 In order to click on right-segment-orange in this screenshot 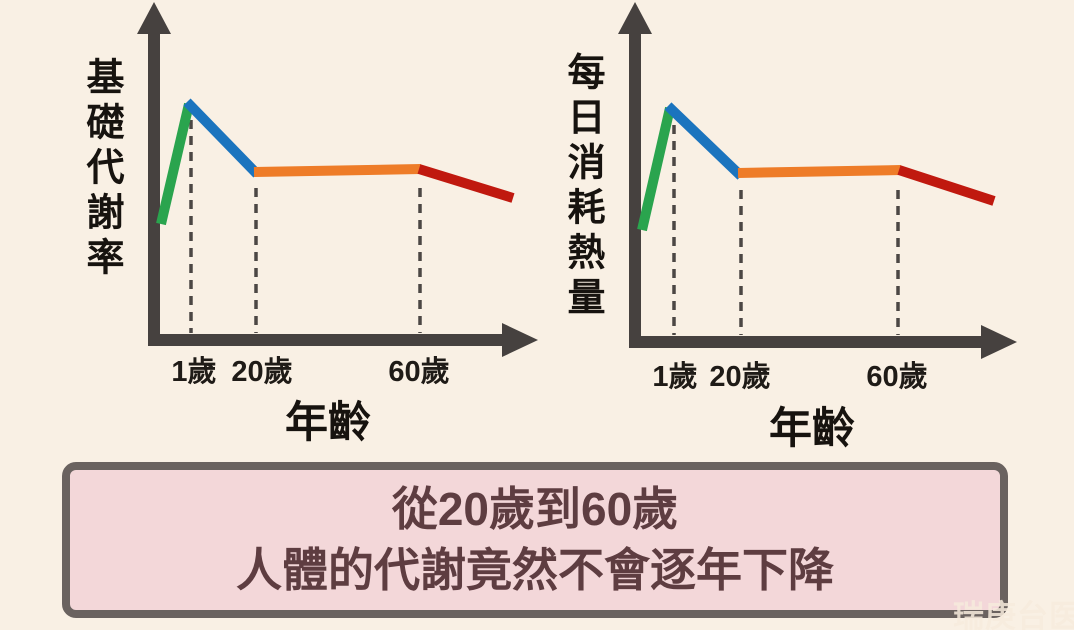, I will do `click(819, 171)`.